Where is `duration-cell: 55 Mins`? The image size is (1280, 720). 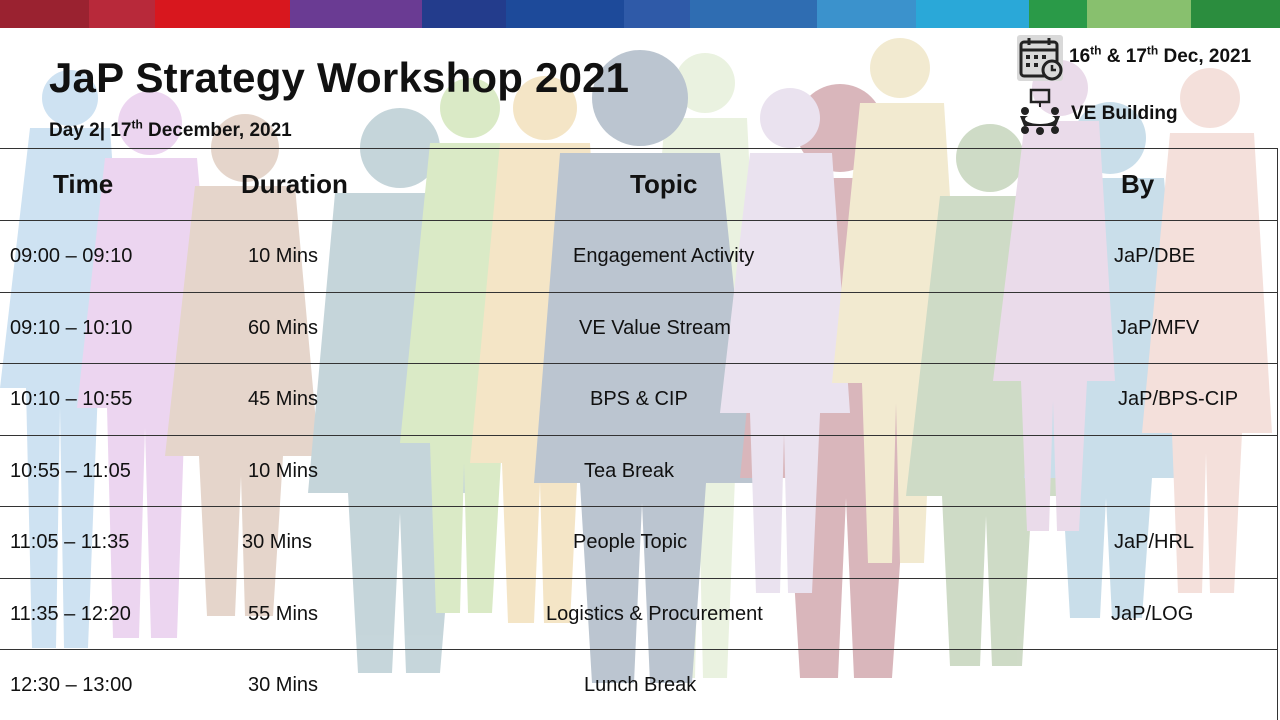
duration-cell: 55 Mins is located at coordinates (283, 613).